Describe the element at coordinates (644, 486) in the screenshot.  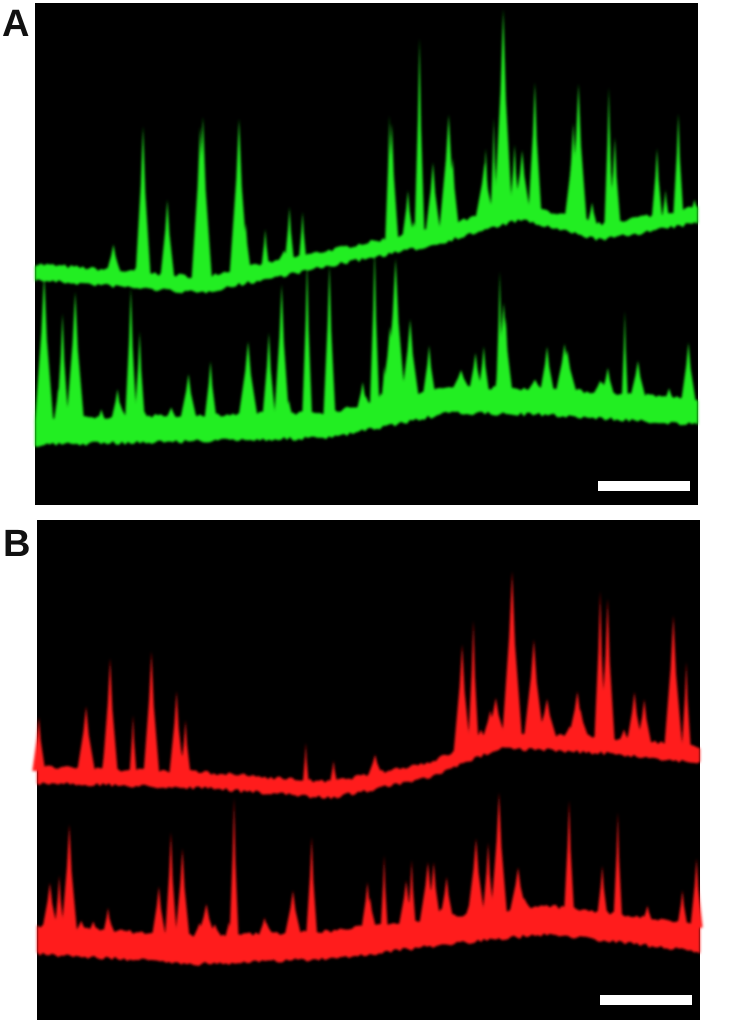
I see `scale-bar` at that location.